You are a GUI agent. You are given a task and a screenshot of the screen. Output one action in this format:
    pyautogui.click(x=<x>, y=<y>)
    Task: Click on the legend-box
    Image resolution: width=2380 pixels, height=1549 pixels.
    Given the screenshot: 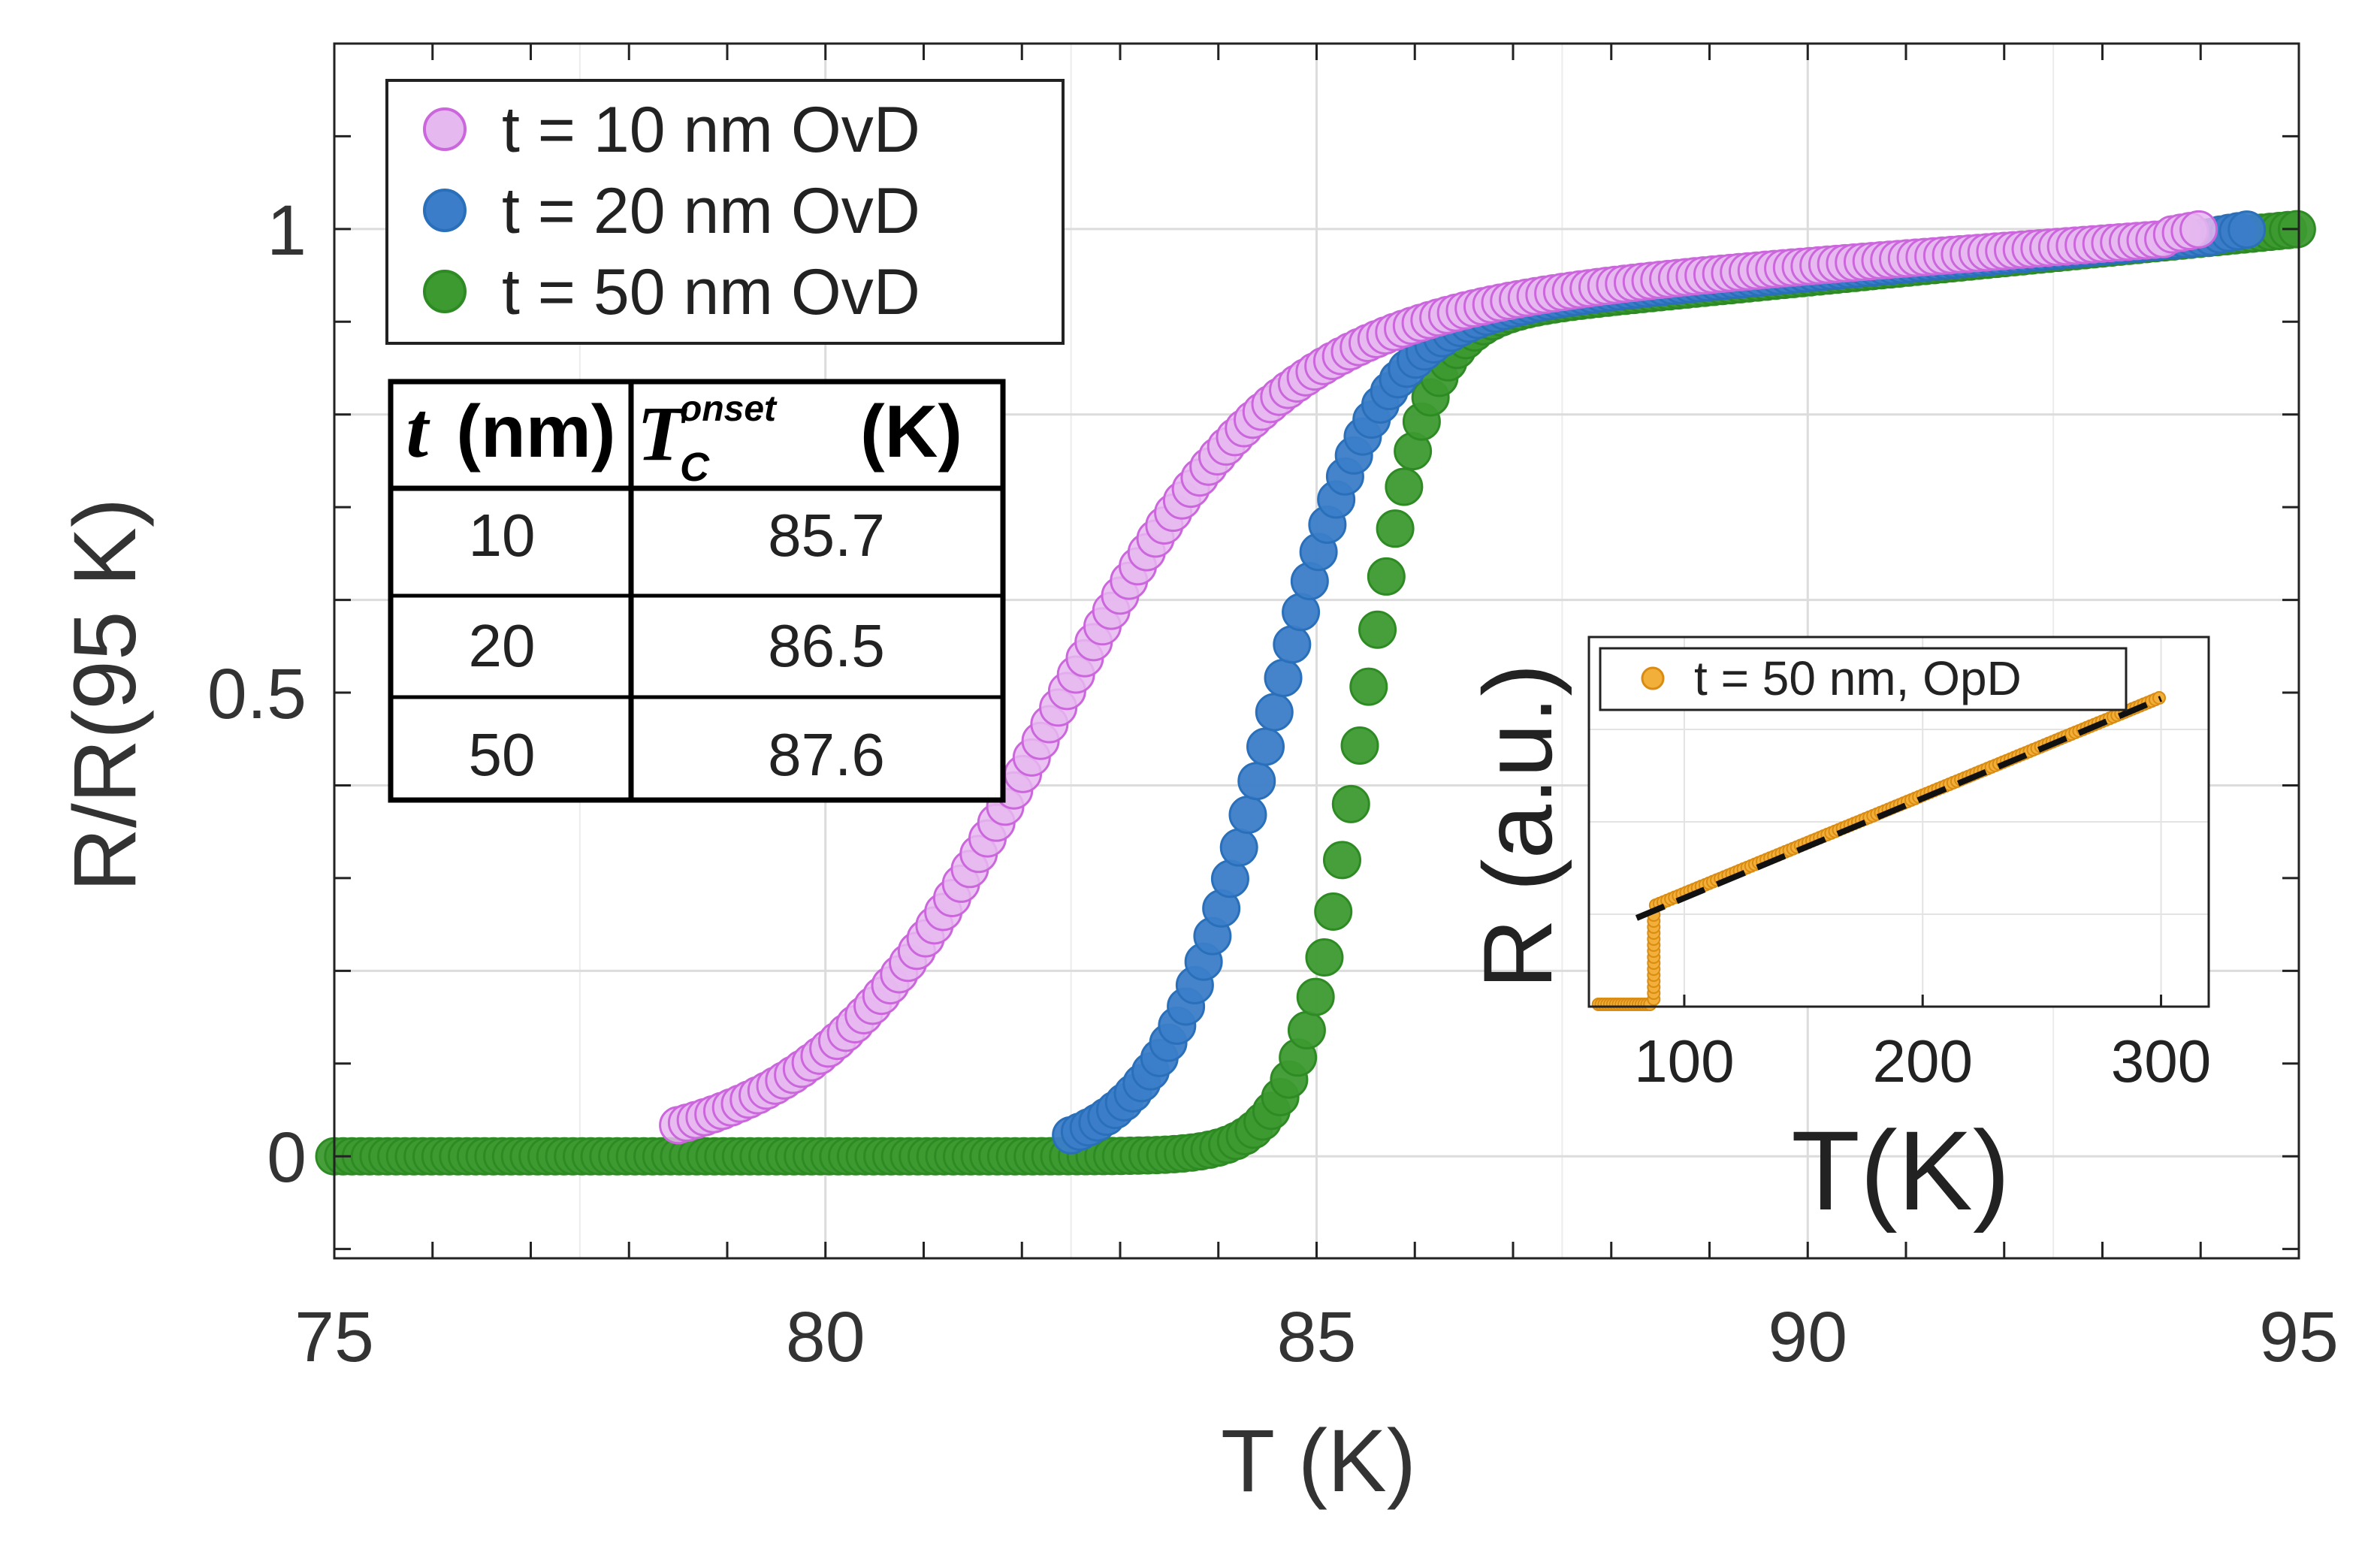 What is the action you would take?
    pyautogui.click(x=725, y=212)
    